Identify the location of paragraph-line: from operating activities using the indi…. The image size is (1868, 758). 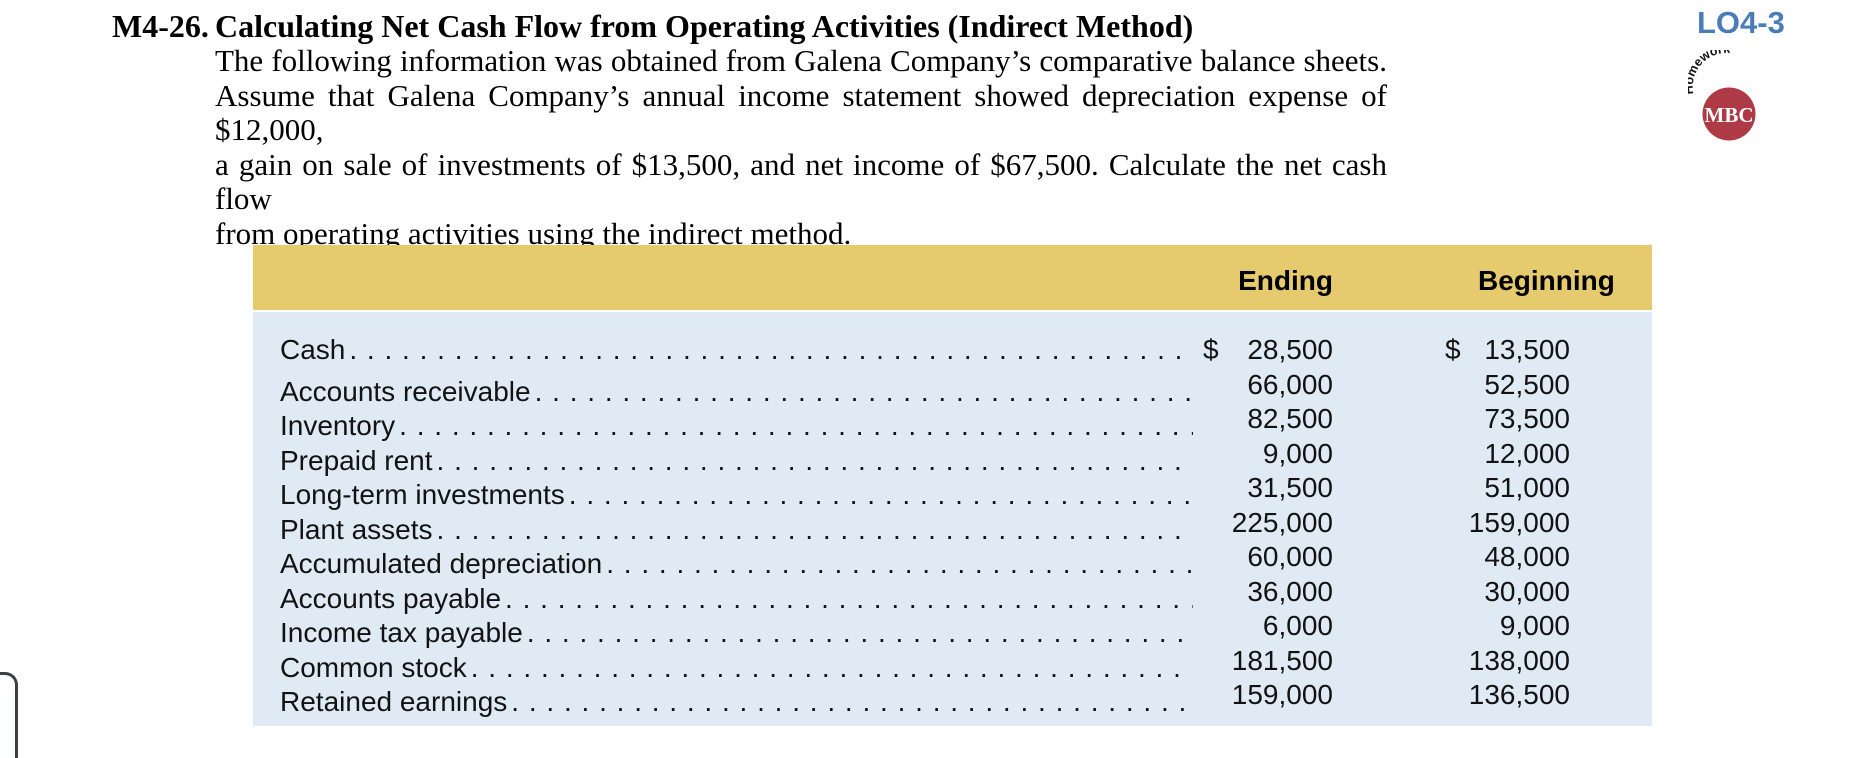
(533, 233).